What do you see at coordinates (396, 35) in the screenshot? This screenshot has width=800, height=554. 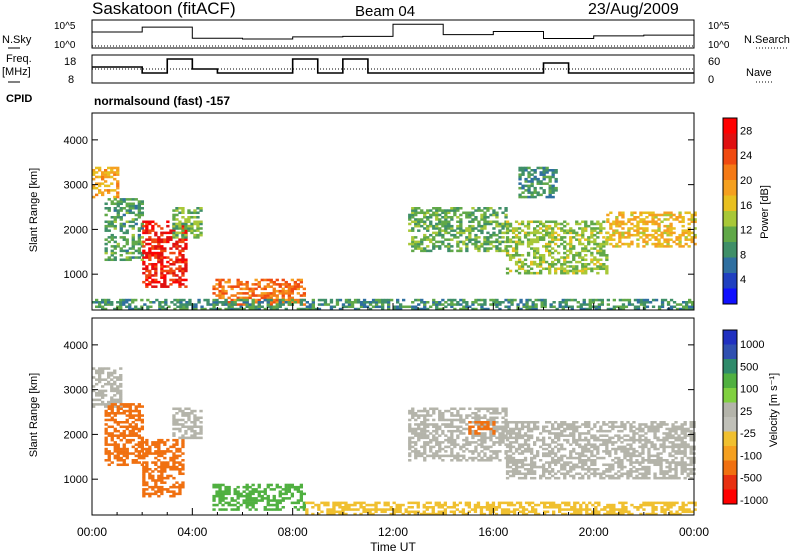 I see `nsky-strip: N.Sky 10^5 10^0 10^5 10^0 N.Search` at bounding box center [396, 35].